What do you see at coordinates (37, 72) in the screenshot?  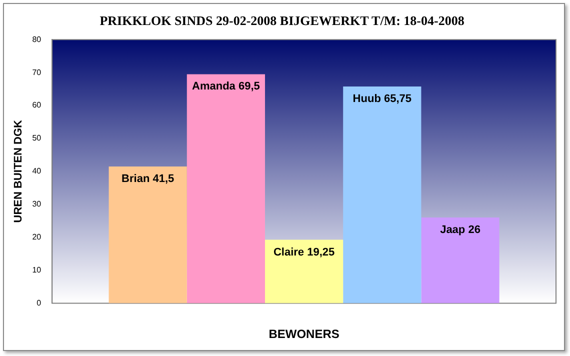 I see `y-tick-label: 70` at bounding box center [37, 72].